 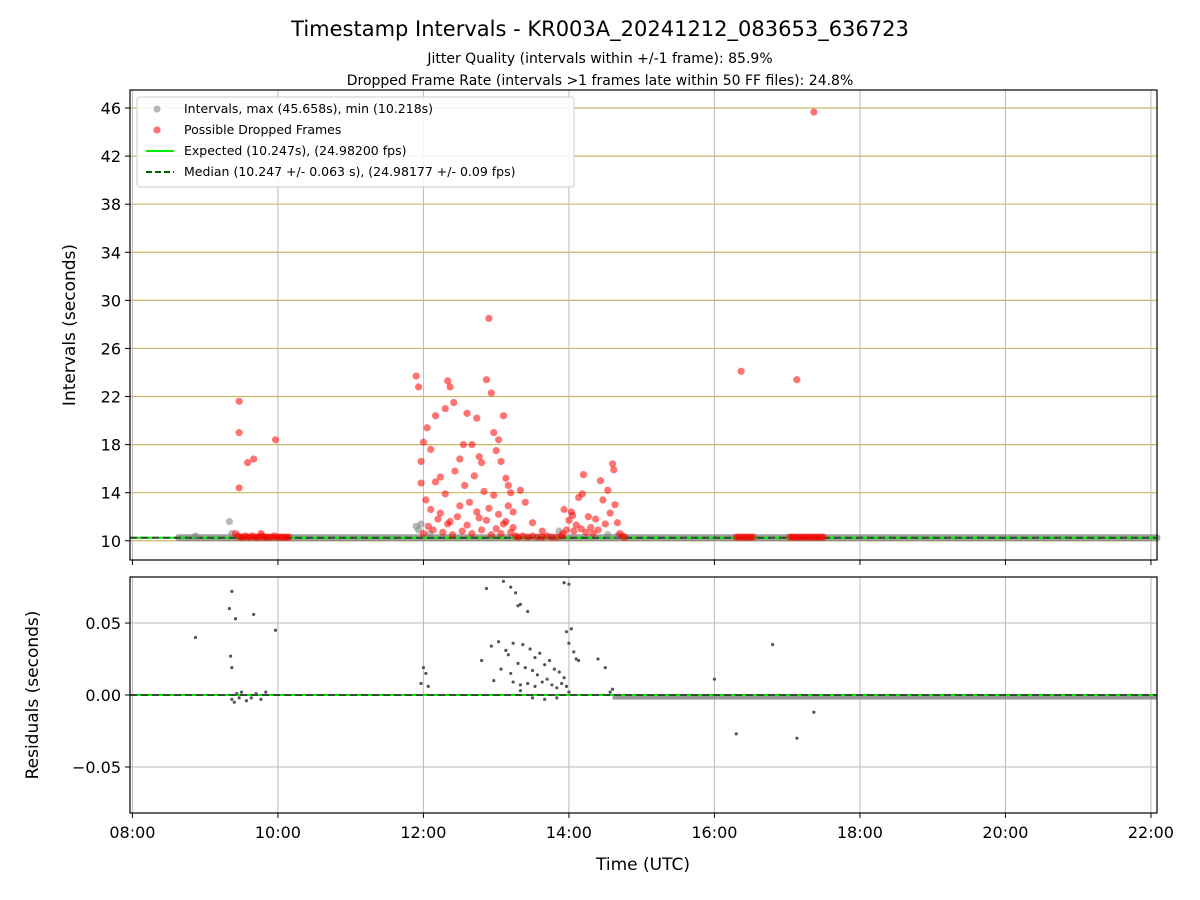 What do you see at coordinates (111, 445) in the screenshot?
I see `intervals-y-tick-label: 18` at bounding box center [111, 445].